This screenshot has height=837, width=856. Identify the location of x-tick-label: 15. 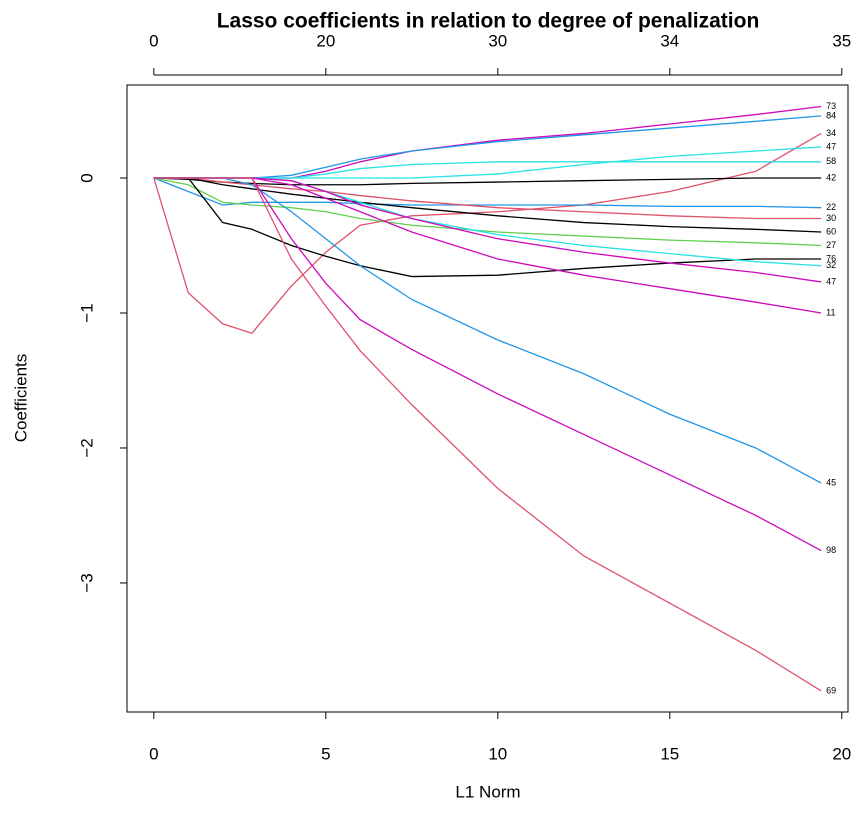
(669, 753).